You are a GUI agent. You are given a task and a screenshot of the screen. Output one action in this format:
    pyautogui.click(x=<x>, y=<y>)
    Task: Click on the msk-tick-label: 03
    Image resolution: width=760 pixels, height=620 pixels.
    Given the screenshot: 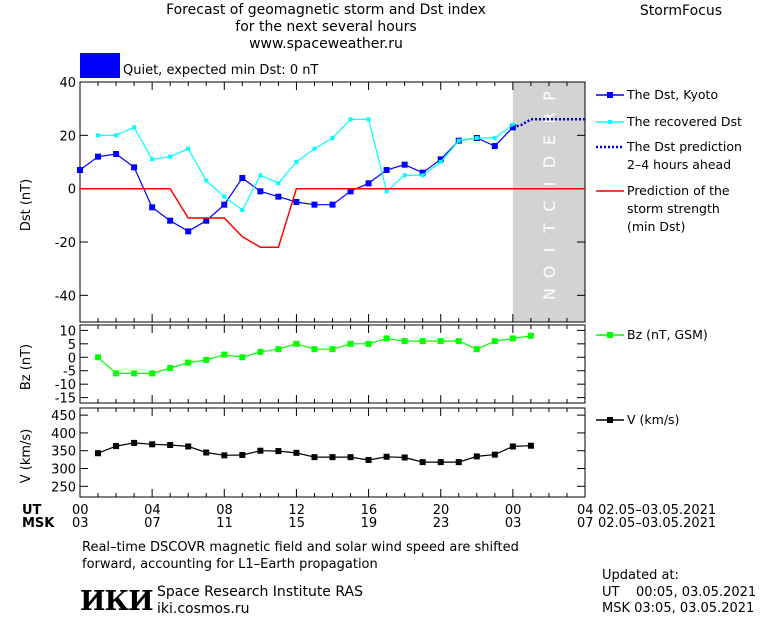 What is the action you would take?
    pyautogui.click(x=80, y=523)
    